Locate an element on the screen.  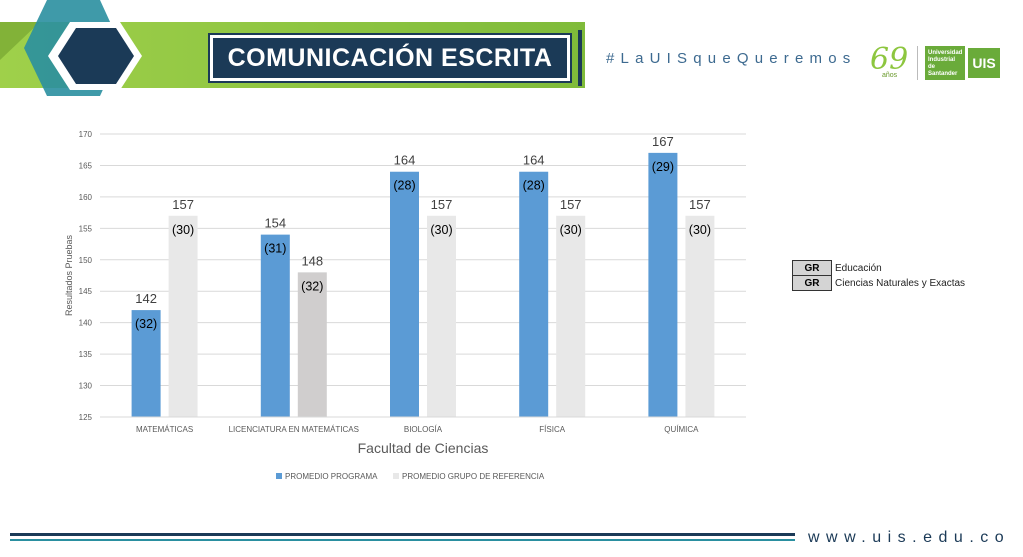
bar-value-label: 167 is located at coordinates (663, 141).